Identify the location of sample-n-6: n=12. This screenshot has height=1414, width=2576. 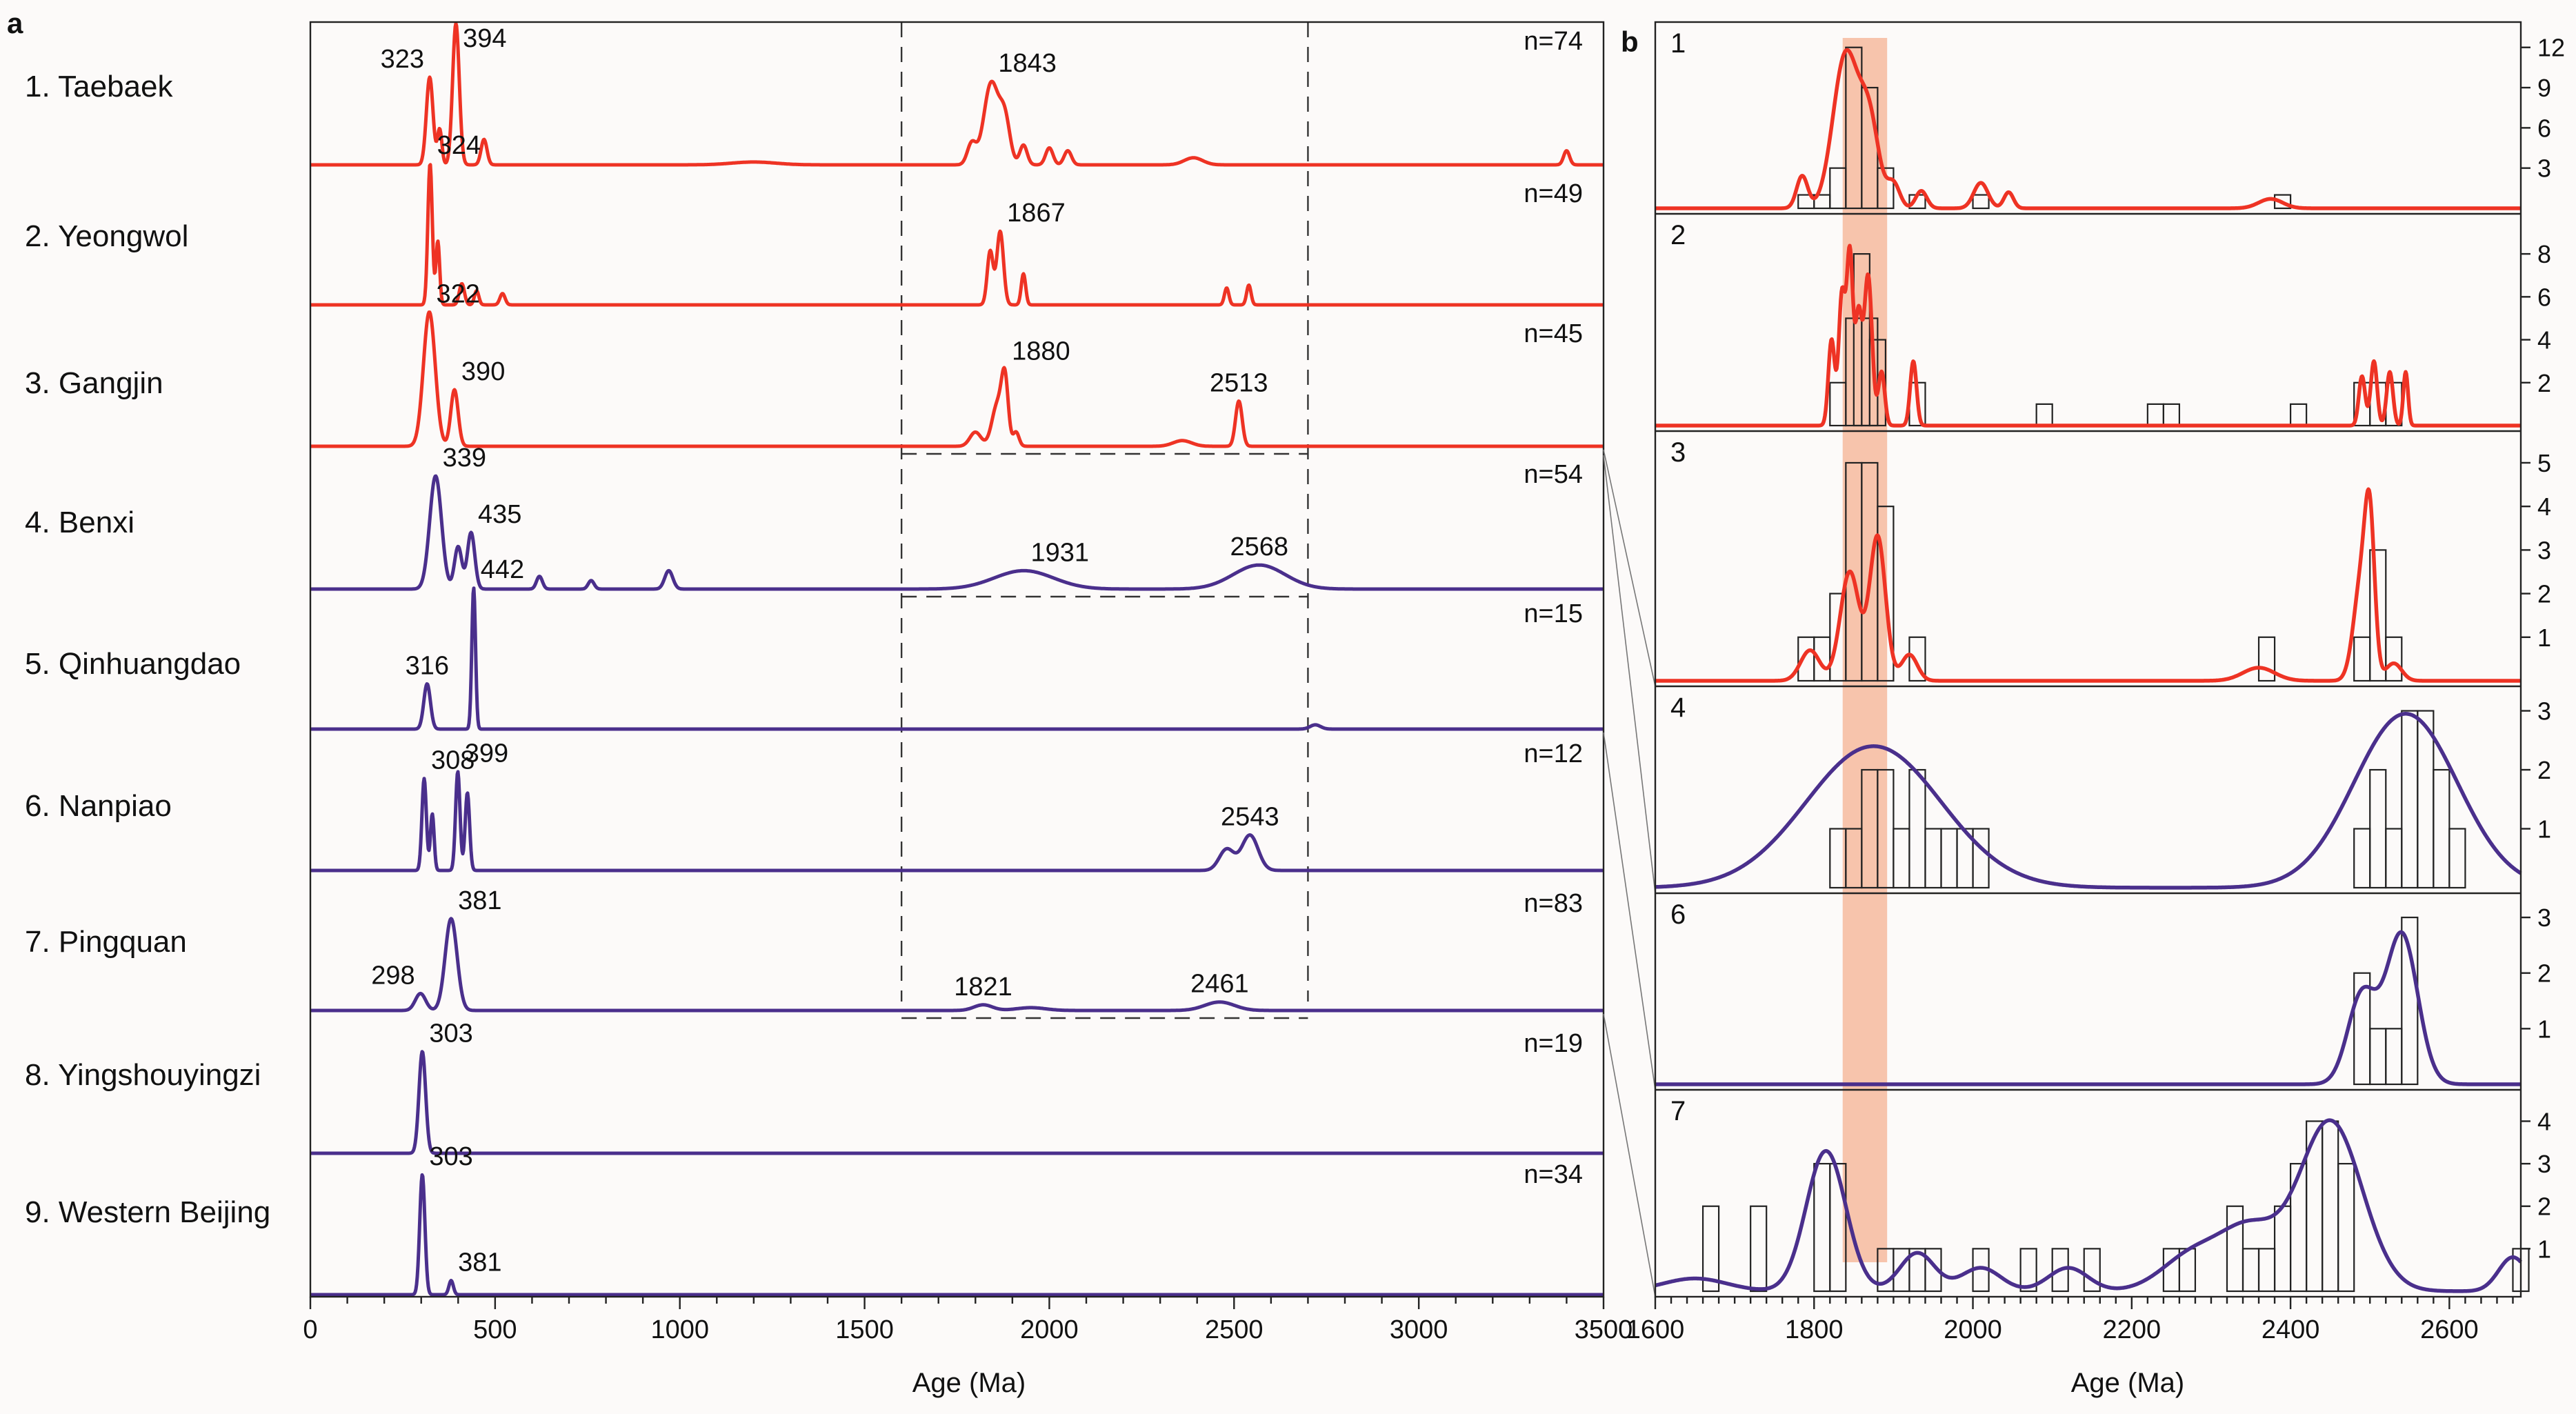
(1553, 753).